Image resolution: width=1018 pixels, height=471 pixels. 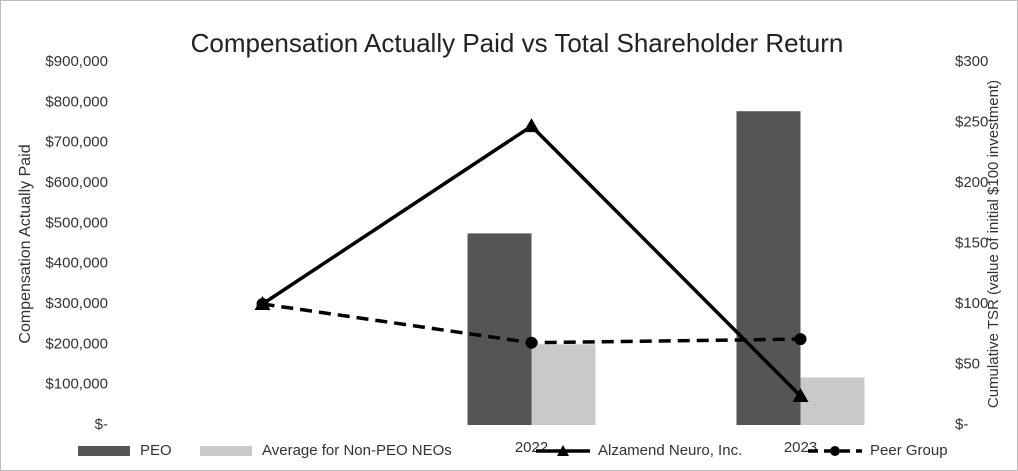 What do you see at coordinates (76, 303) in the screenshot?
I see `y-tick-label: $300,000` at bounding box center [76, 303].